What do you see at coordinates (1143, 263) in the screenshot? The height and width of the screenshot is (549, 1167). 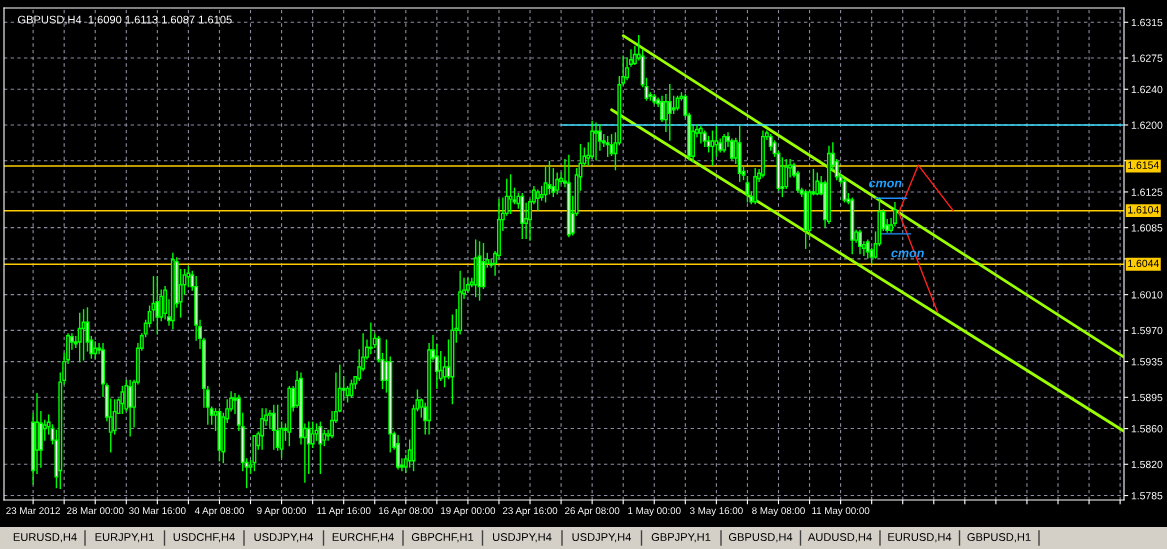 I see `ref-line-label: 1.6044` at bounding box center [1143, 263].